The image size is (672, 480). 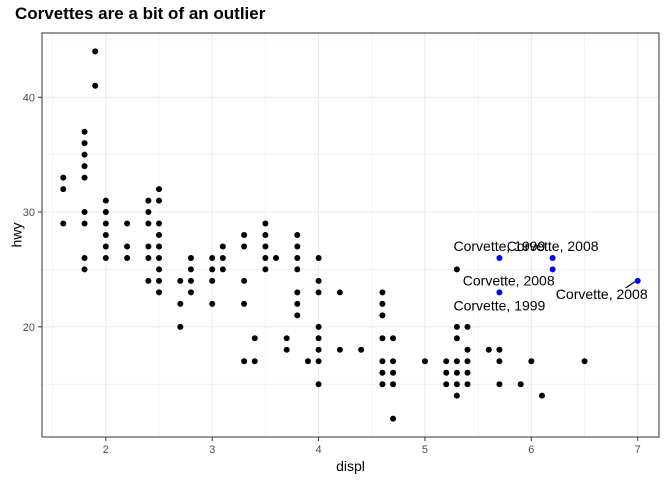 I want to click on x-tick-label: 5, so click(x=425, y=450).